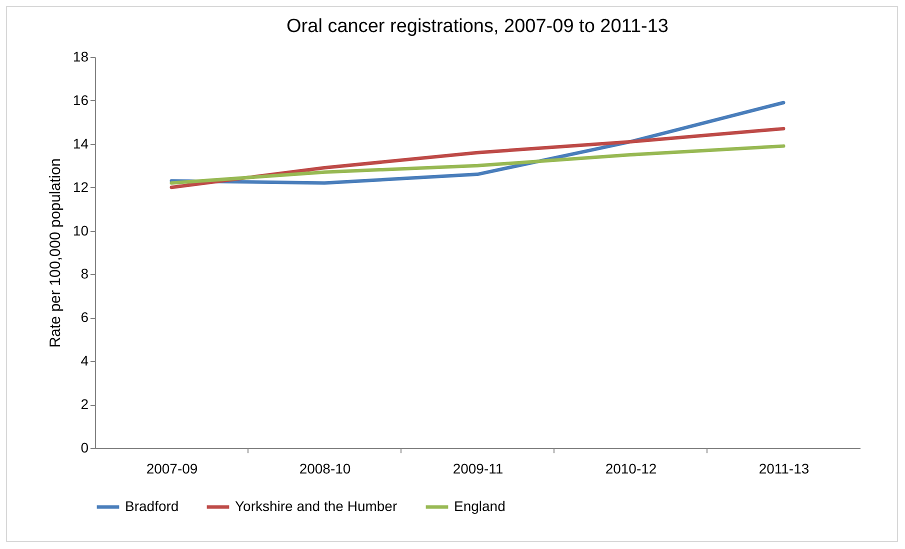 The image size is (905, 549). I want to click on x-tick-label: 2009-11, so click(478, 468).